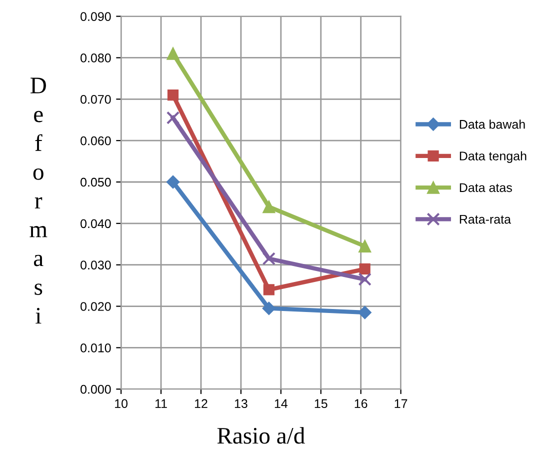 The image size is (538, 466). What do you see at coordinates (95, 141) in the screenshot?
I see `y-tick-label: 0.060` at bounding box center [95, 141].